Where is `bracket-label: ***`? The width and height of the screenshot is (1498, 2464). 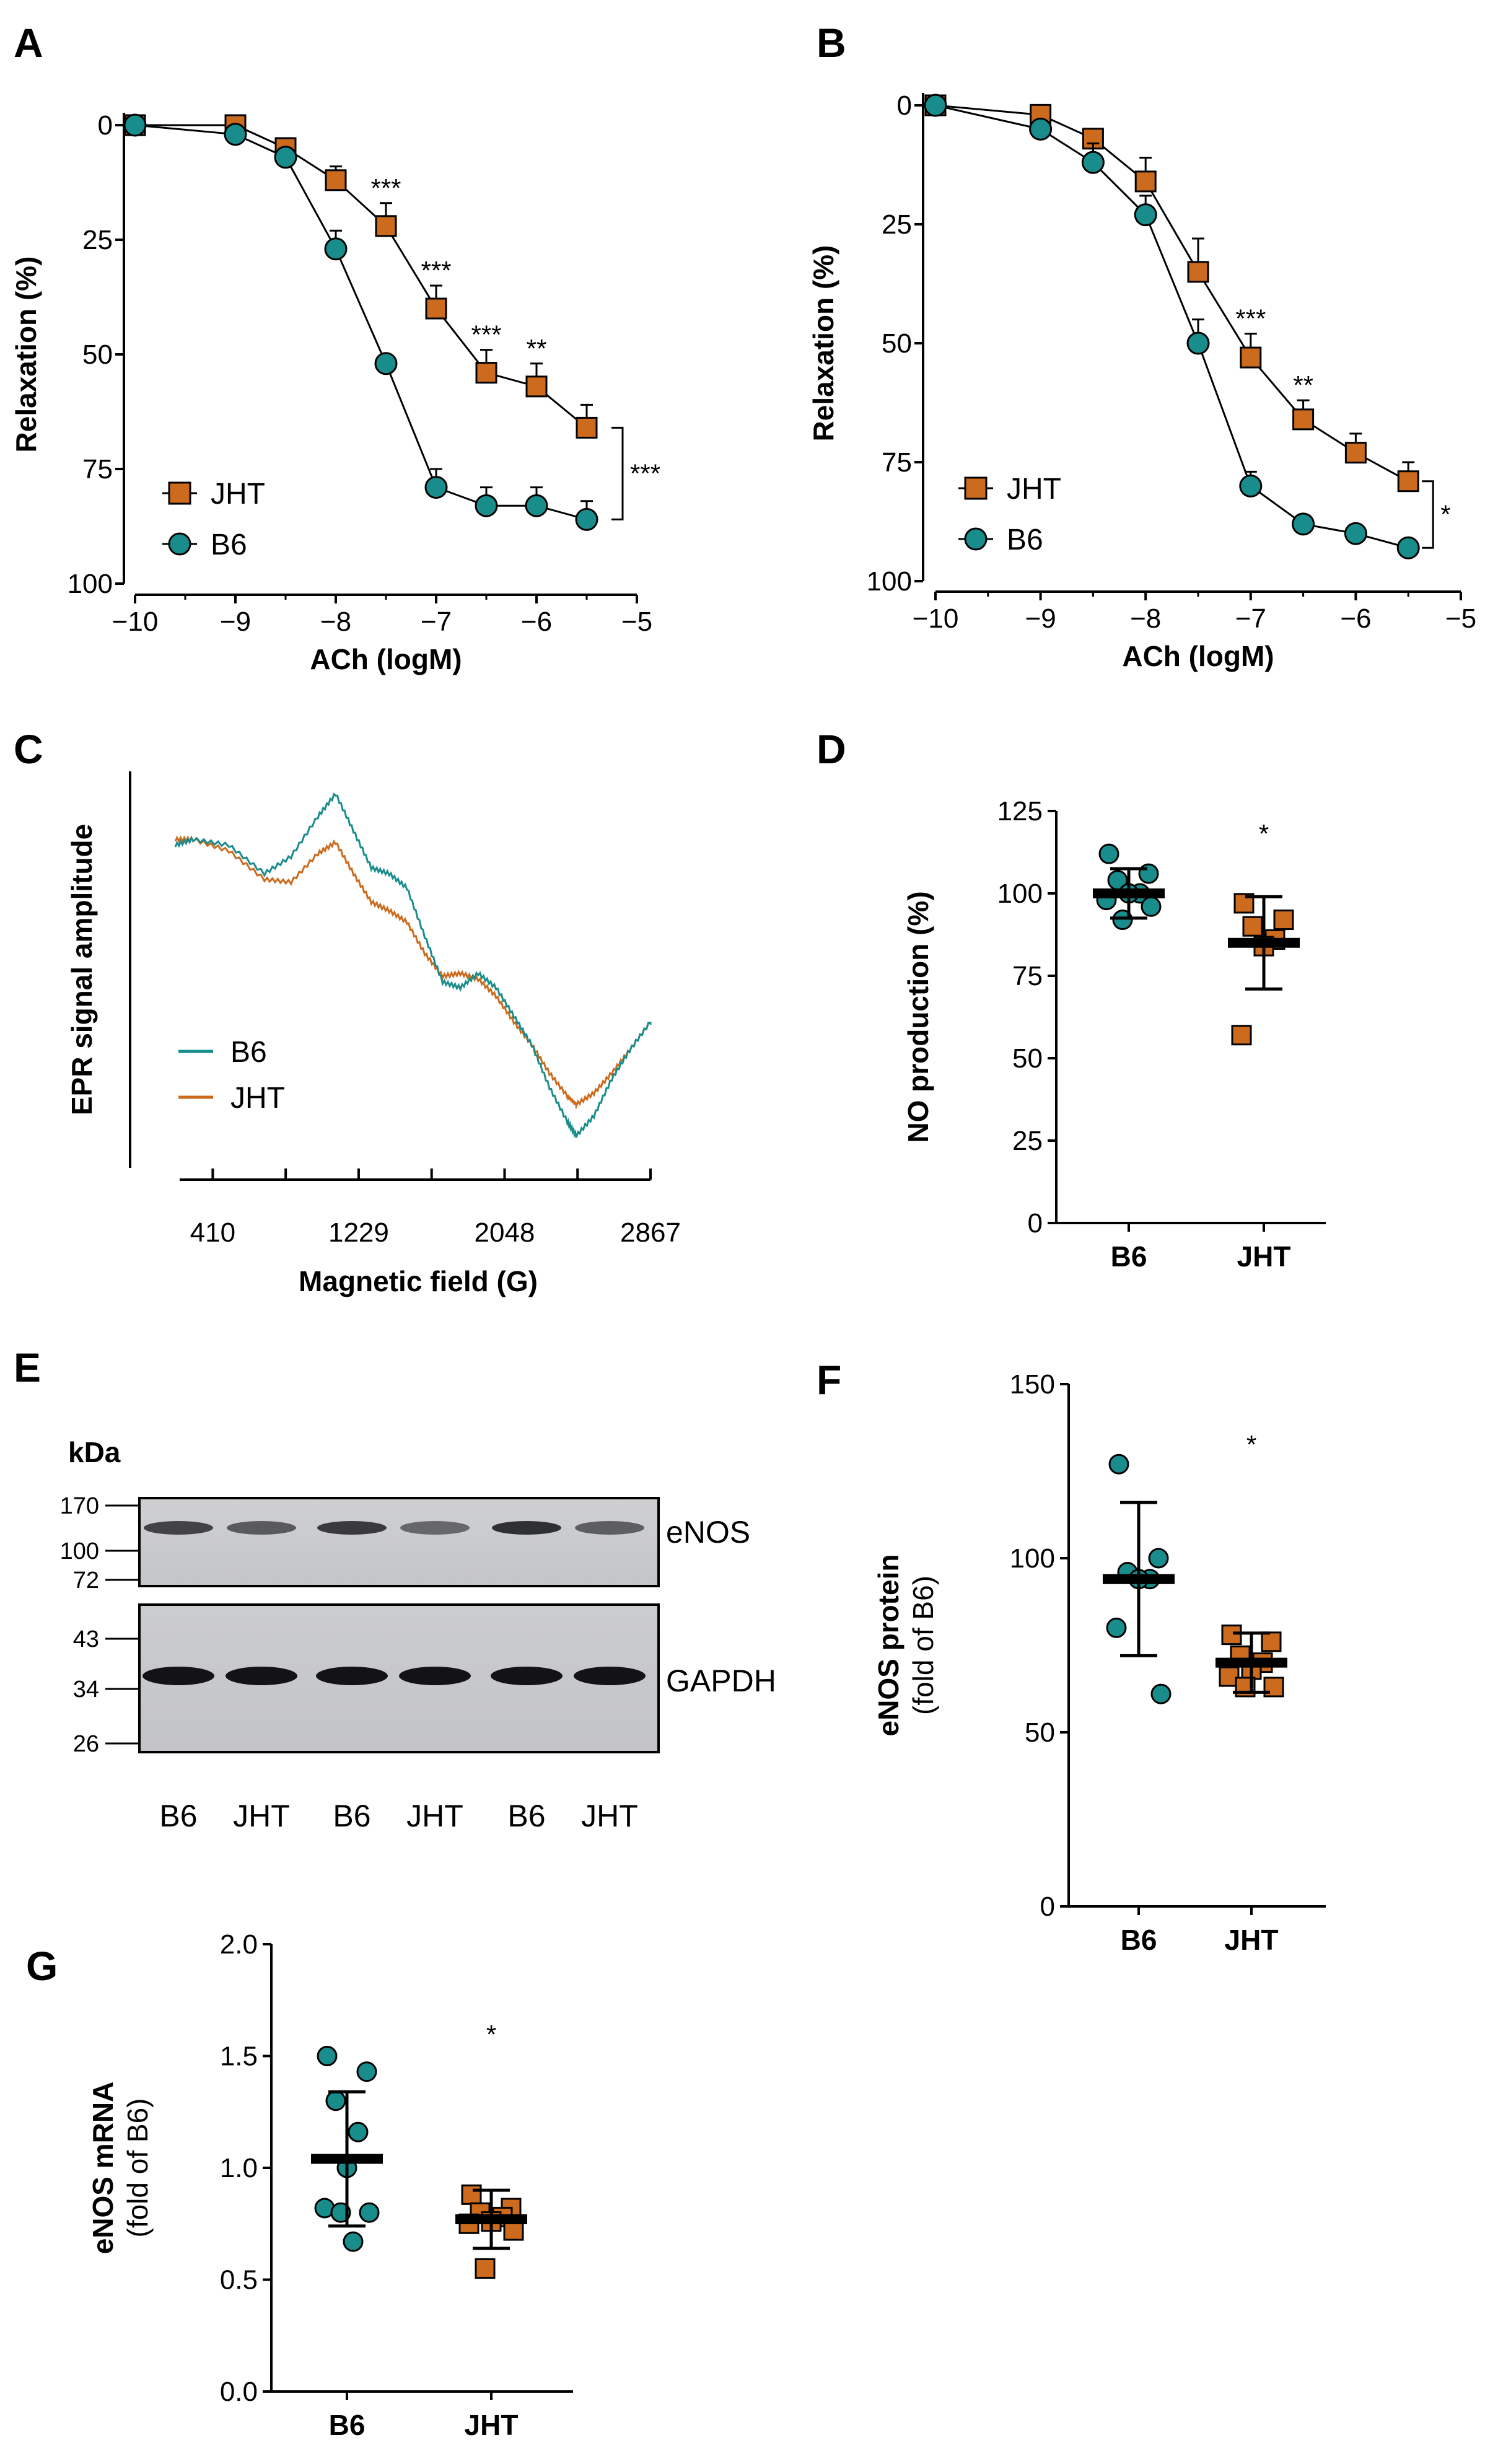
bracket-label: *** is located at coordinates (645, 473).